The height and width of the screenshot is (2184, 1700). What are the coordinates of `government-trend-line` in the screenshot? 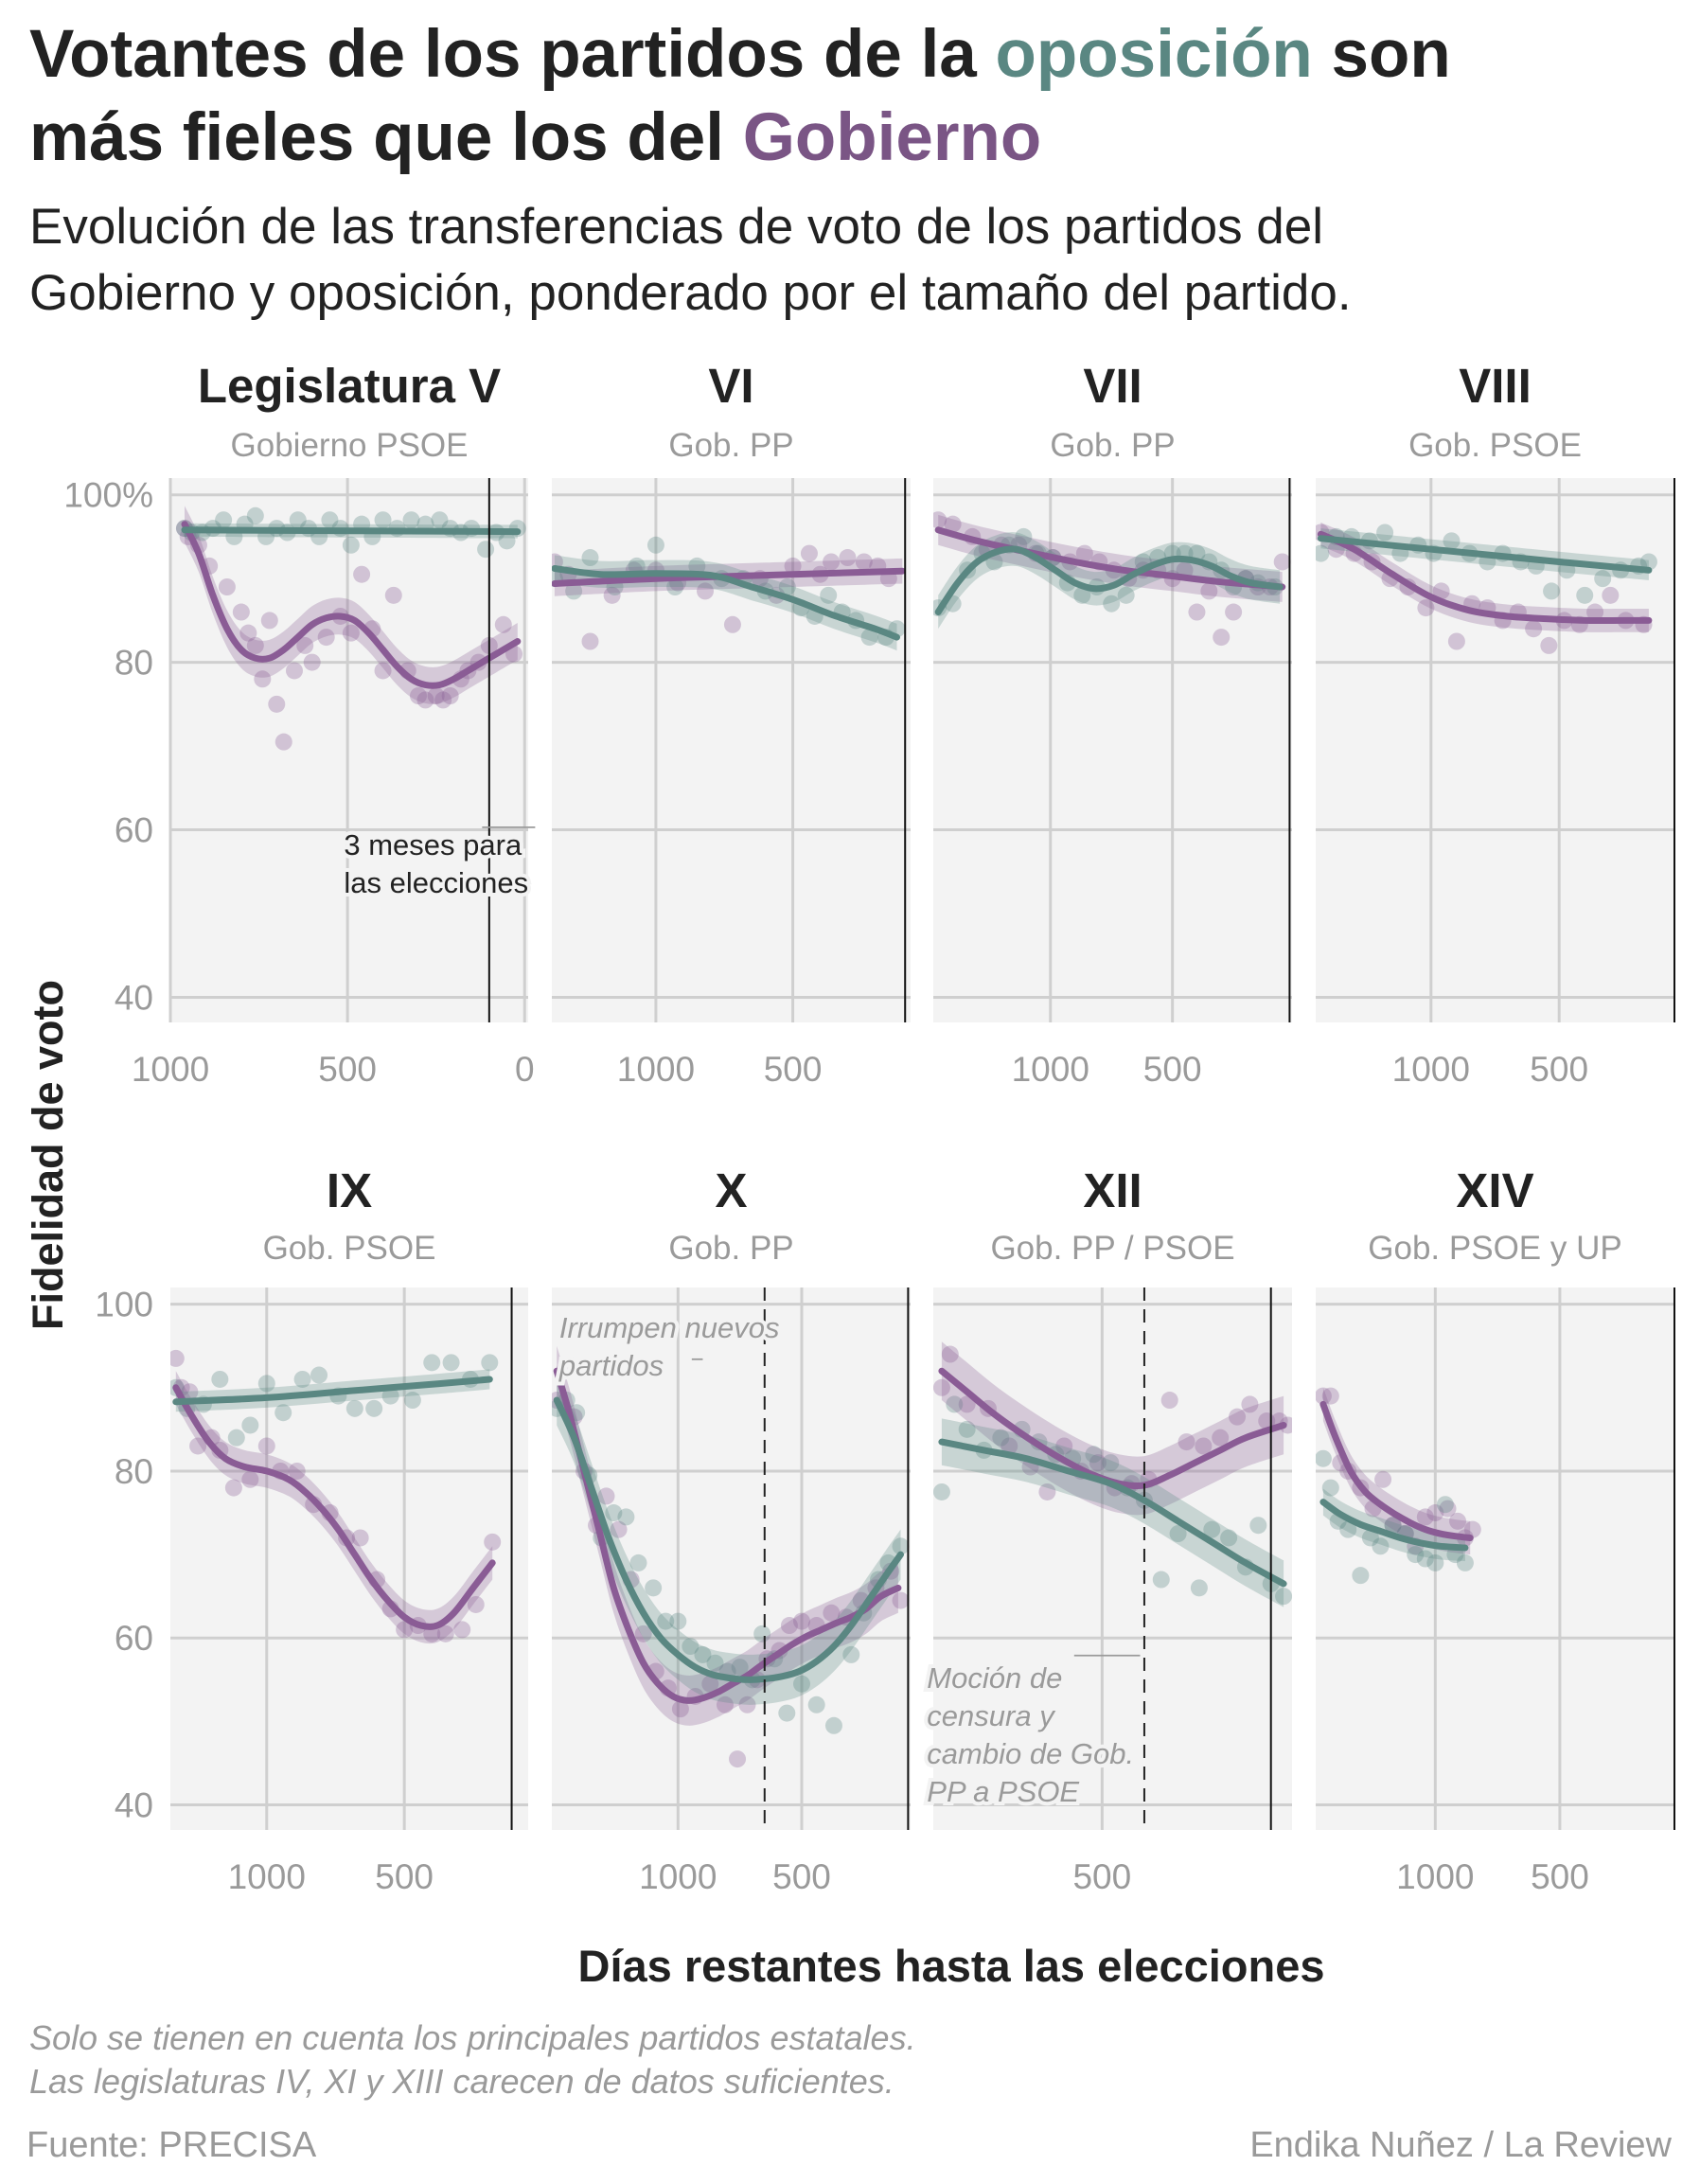 It's located at (1396, 1470).